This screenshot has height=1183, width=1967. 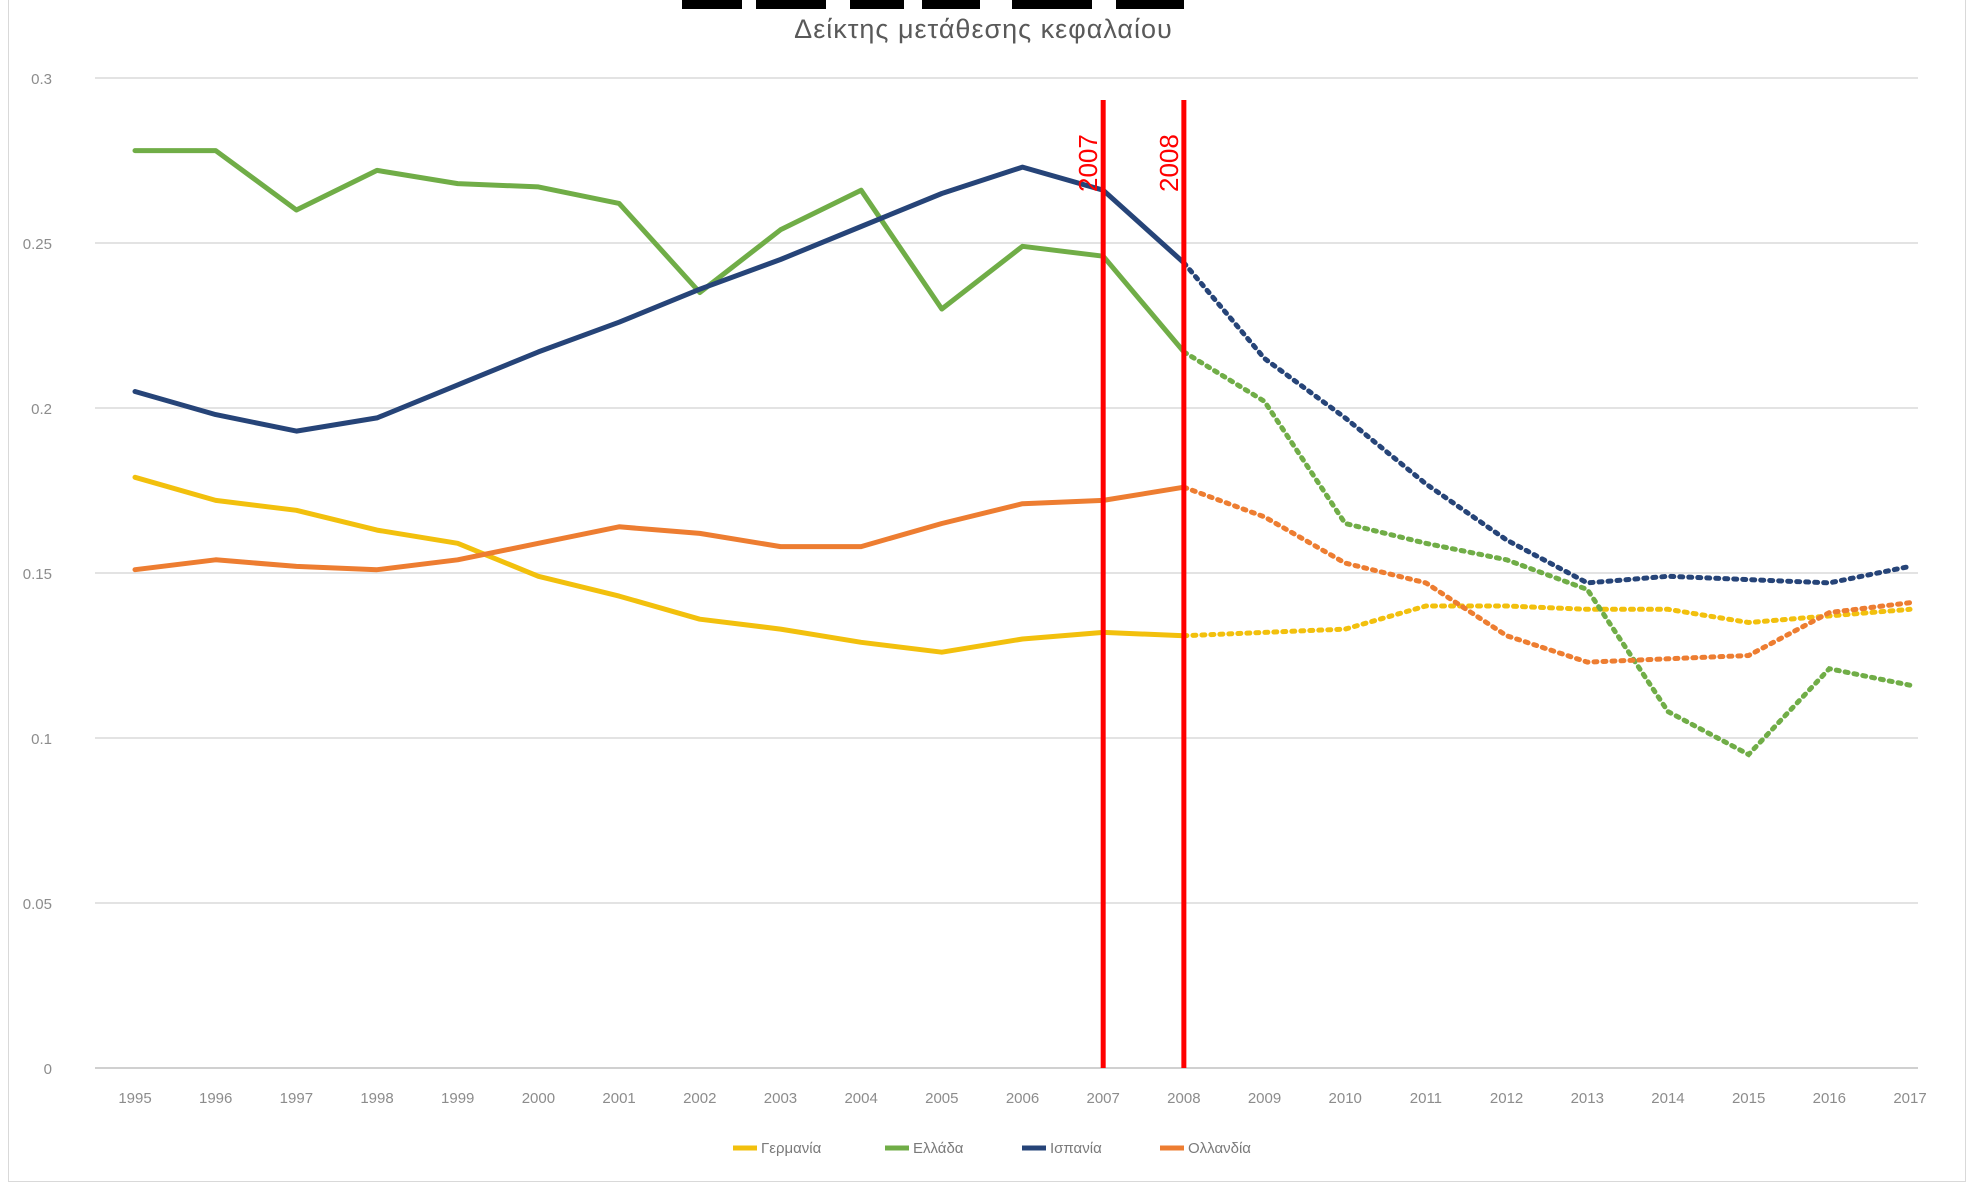 I want to click on cropped-heading-fragment, so click(x=940, y=5).